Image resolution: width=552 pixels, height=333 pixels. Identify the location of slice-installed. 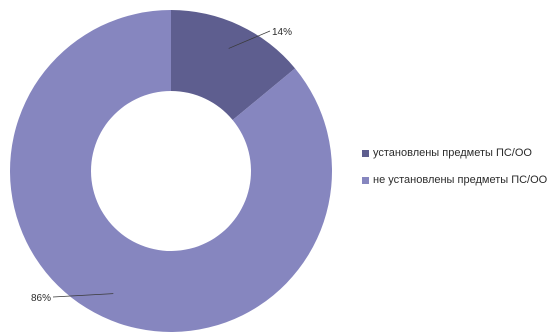
(233, 65).